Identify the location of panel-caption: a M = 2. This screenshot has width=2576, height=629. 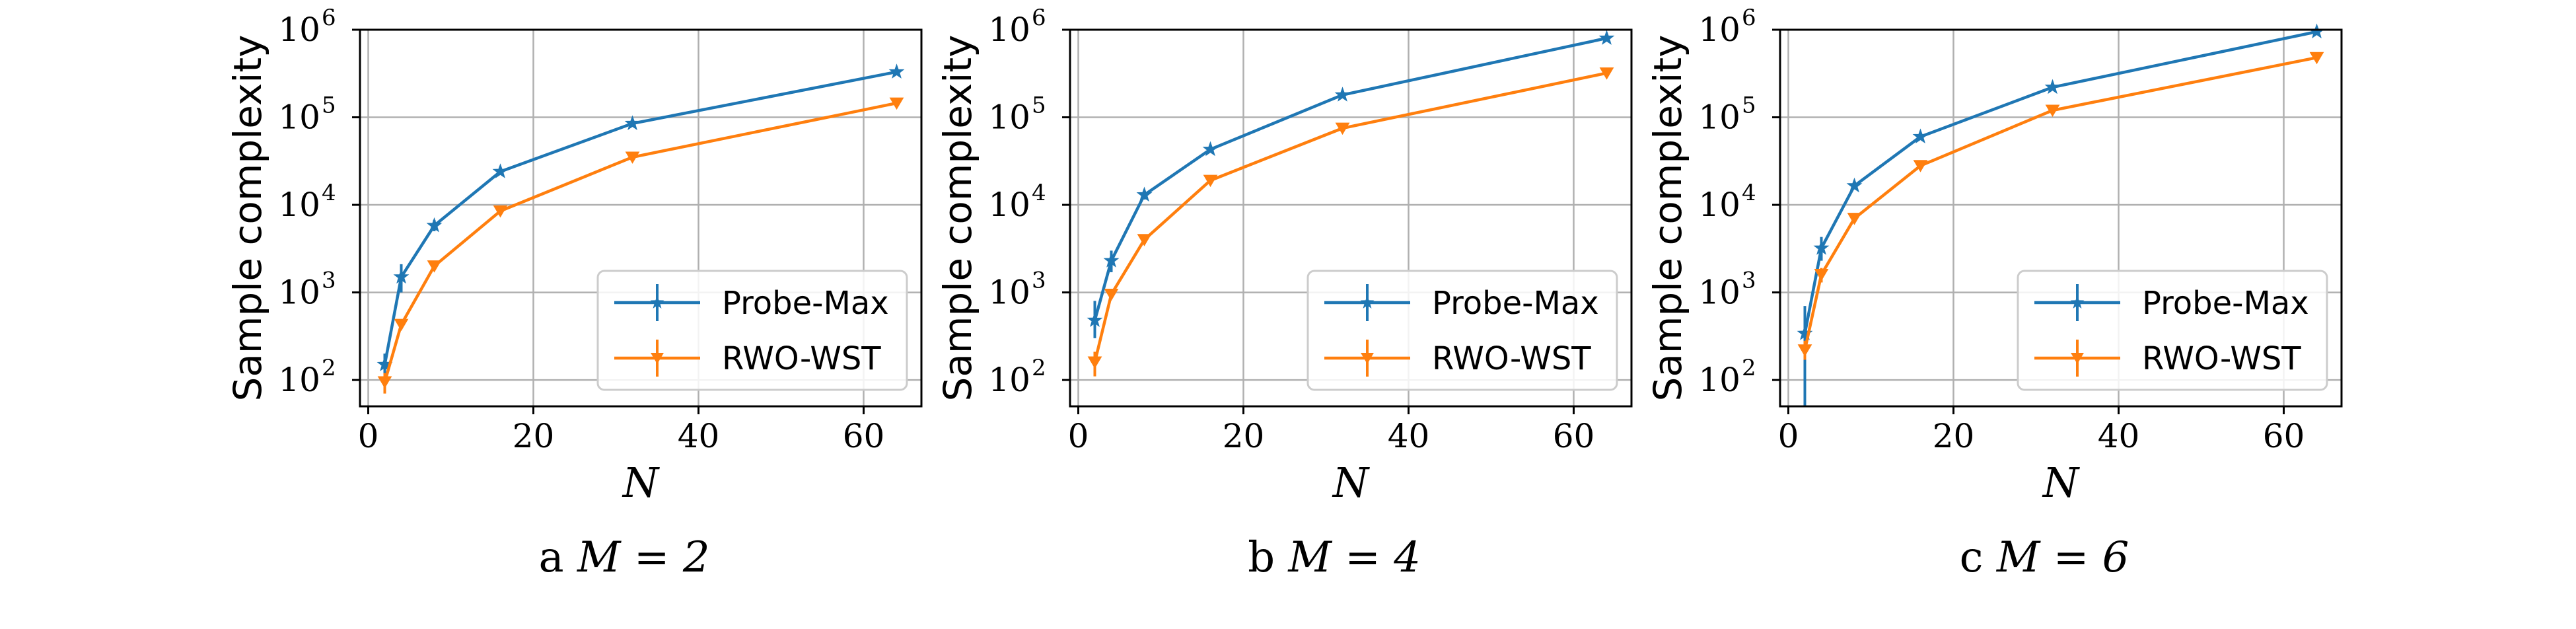
(624, 557).